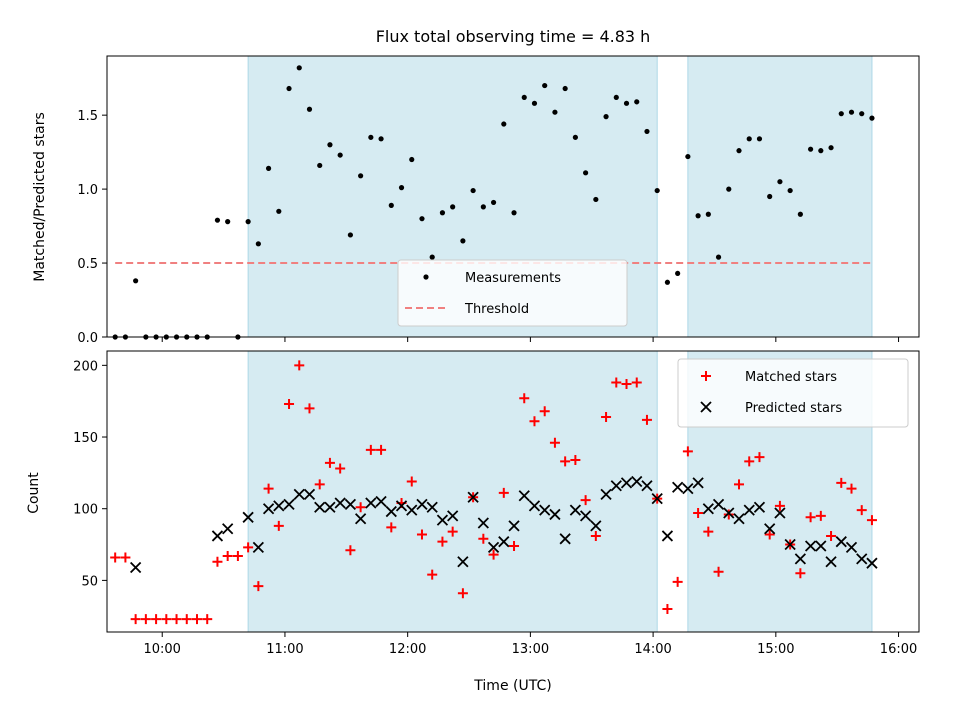 This screenshot has width=960, height=720. I want to click on y-tick-label-200: 200, so click(85, 366).